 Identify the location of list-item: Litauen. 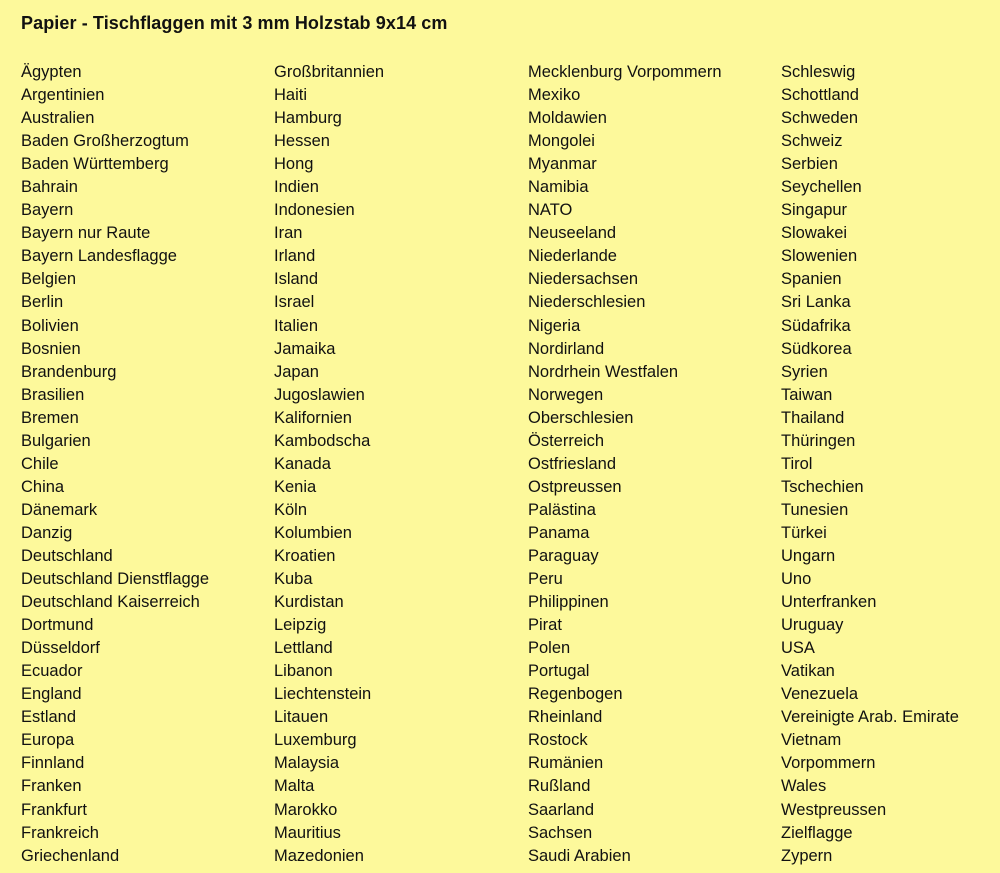
(301, 717).